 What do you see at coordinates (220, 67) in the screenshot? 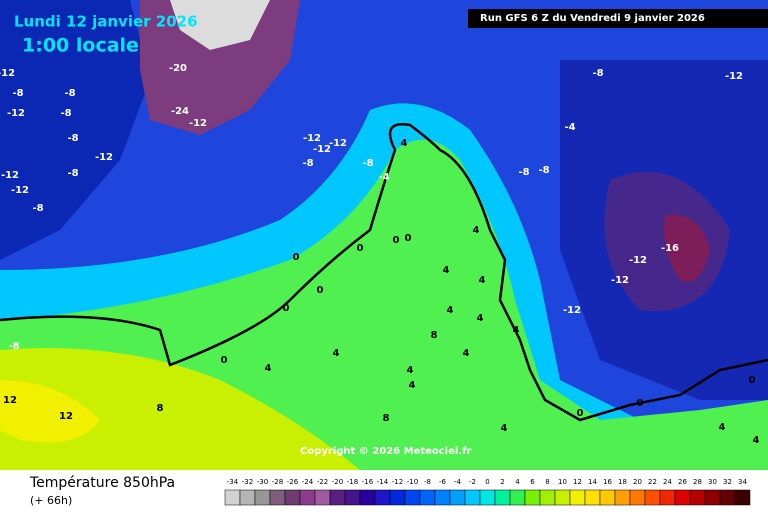
I see `greenland-cold` at bounding box center [220, 67].